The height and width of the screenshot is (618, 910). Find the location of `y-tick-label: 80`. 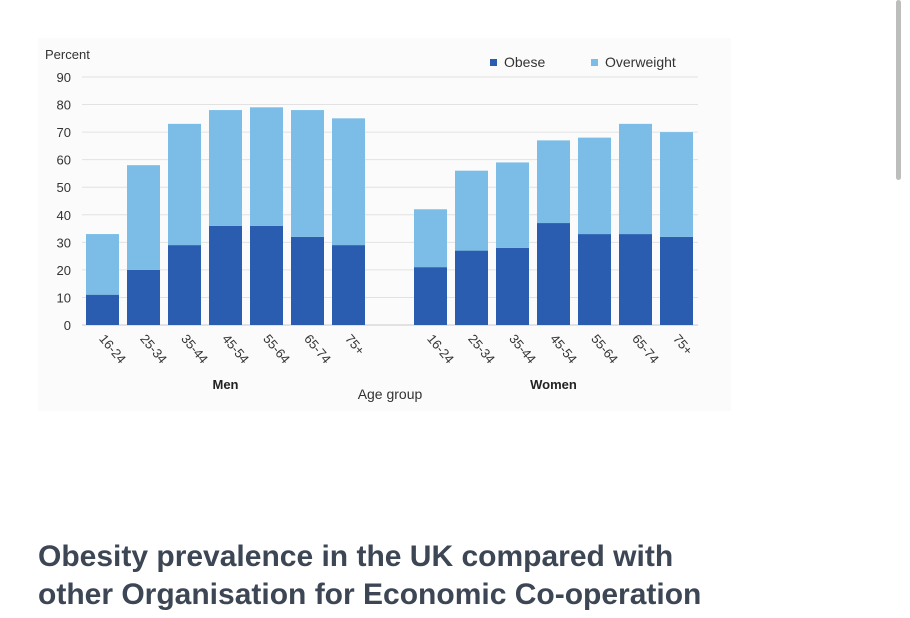

y-tick-label: 80 is located at coordinates (64, 105).